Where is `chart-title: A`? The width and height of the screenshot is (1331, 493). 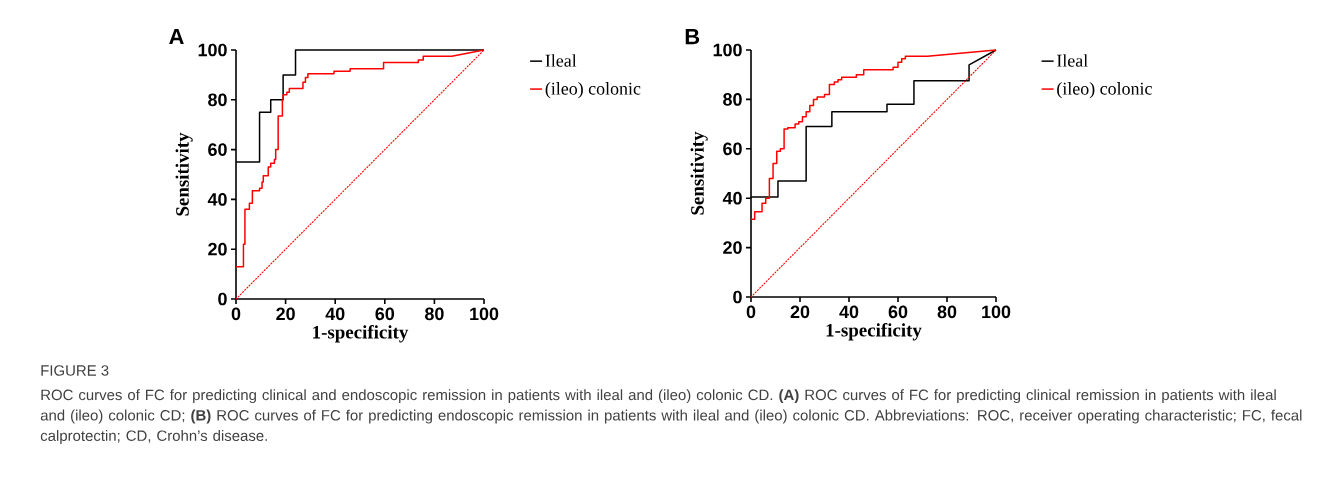 chart-title: A is located at coordinates (176, 37).